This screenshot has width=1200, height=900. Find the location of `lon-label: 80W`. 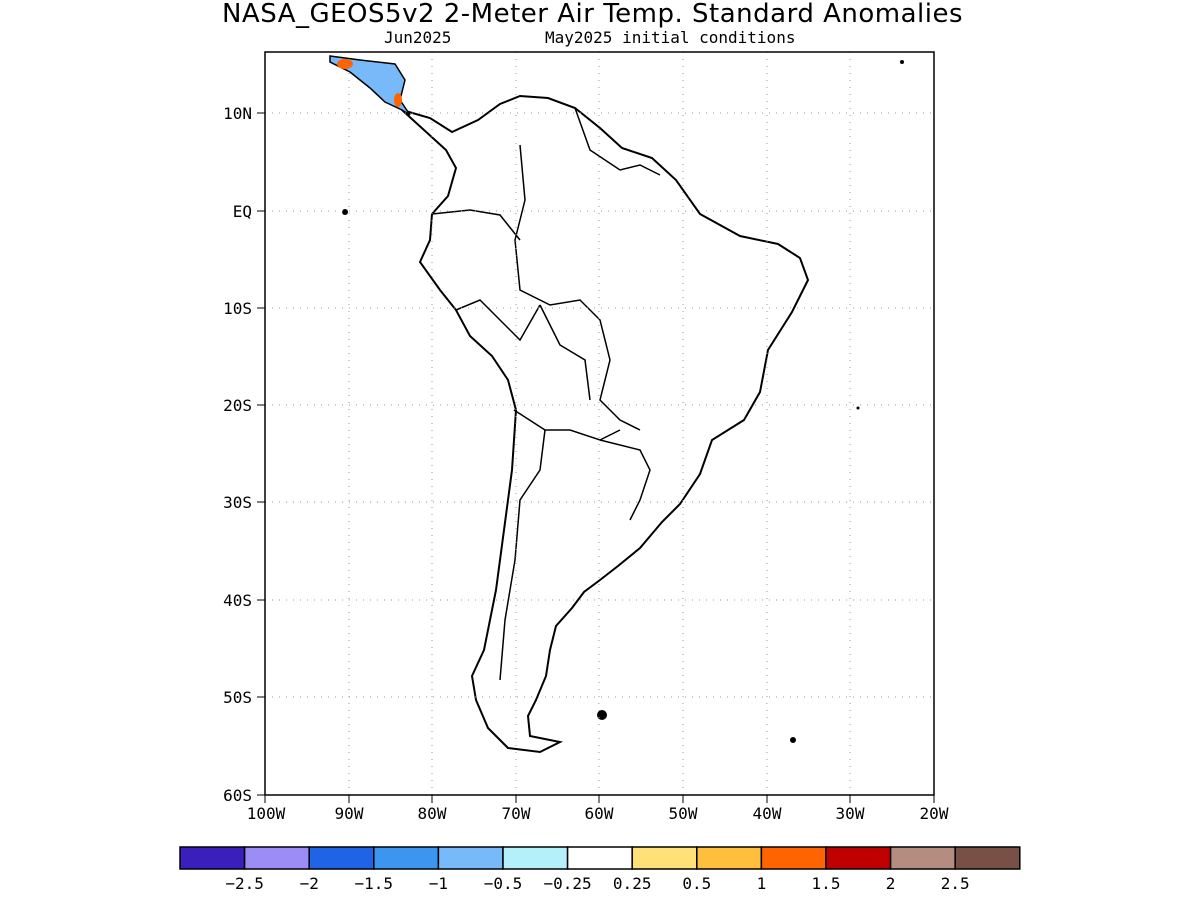

lon-label: 80W is located at coordinates (432, 813).